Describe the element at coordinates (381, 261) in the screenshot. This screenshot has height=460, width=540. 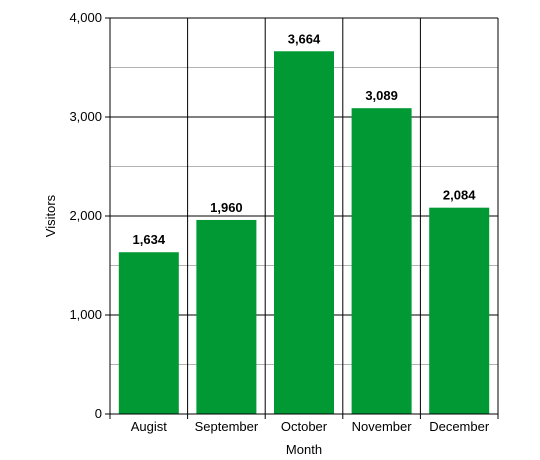
I see `bar-november` at that location.